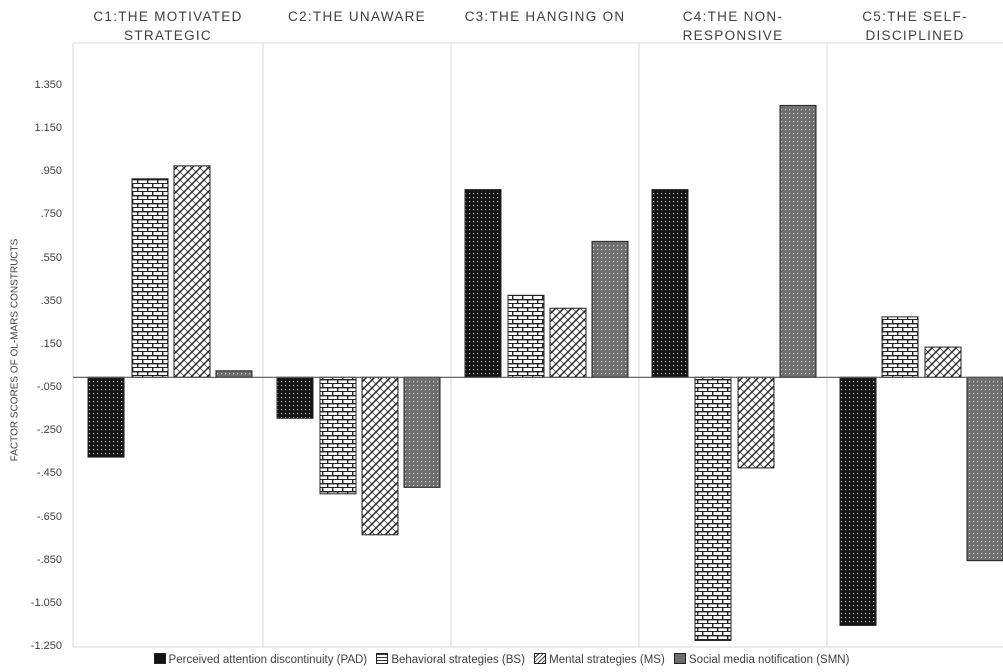  I want to click on legend-item-smn: Social media notification (SMN), so click(761, 659).